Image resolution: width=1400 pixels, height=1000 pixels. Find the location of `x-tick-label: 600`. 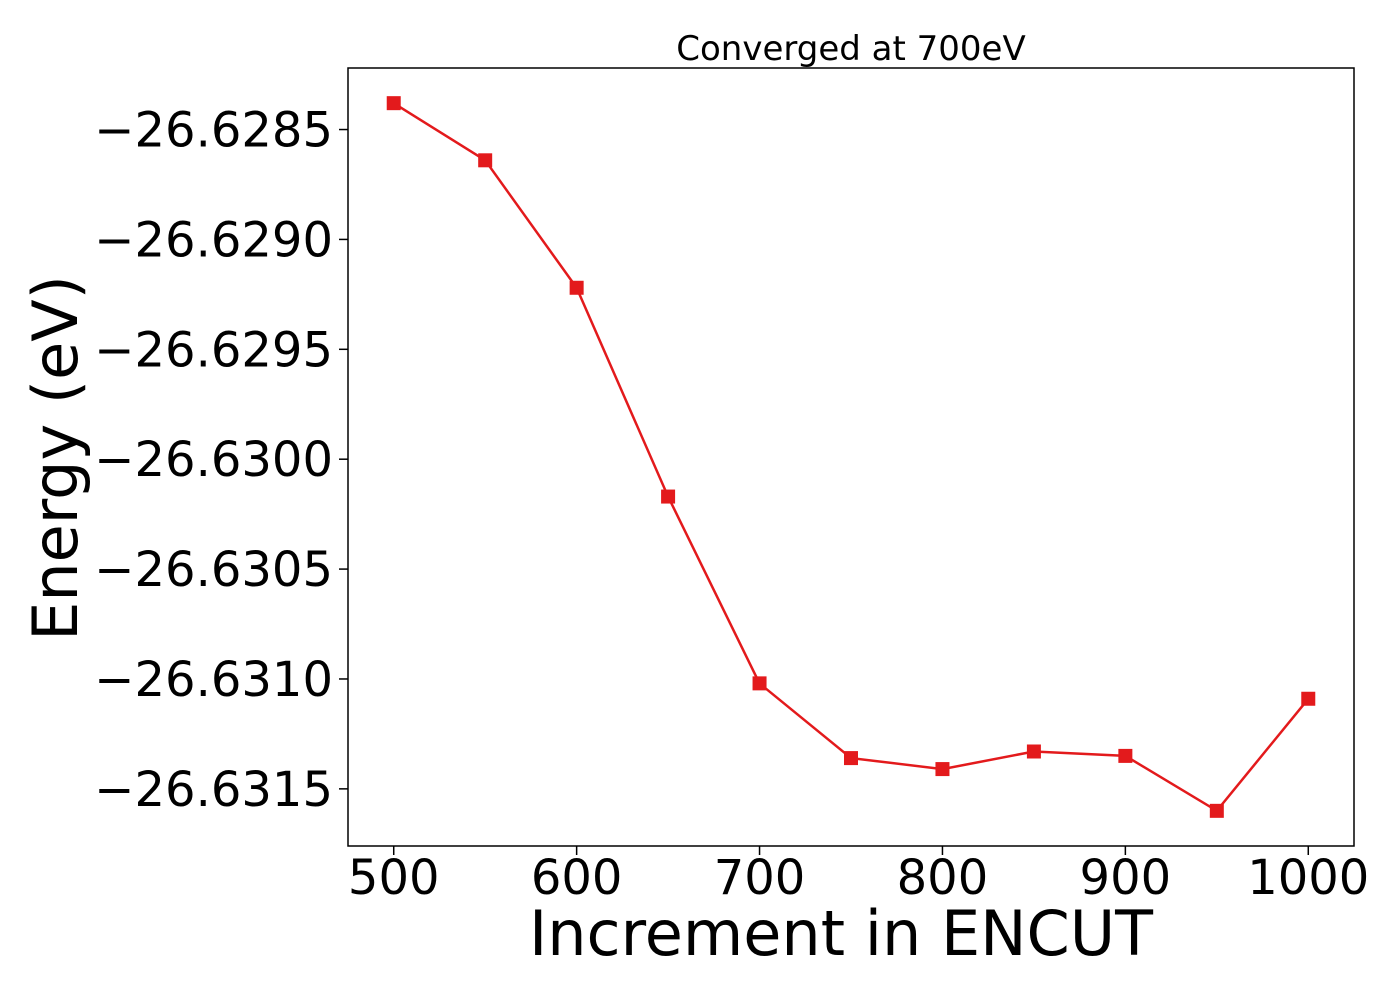

x-tick-label: 600 is located at coordinates (577, 878).